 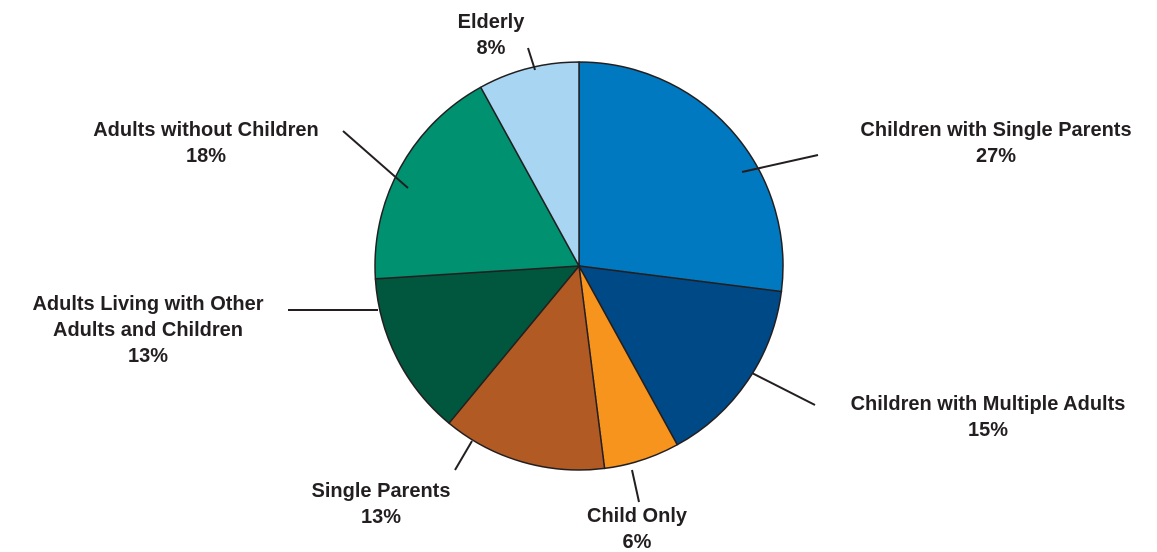 I want to click on slice-name-label: Single Parents, so click(x=381, y=491).